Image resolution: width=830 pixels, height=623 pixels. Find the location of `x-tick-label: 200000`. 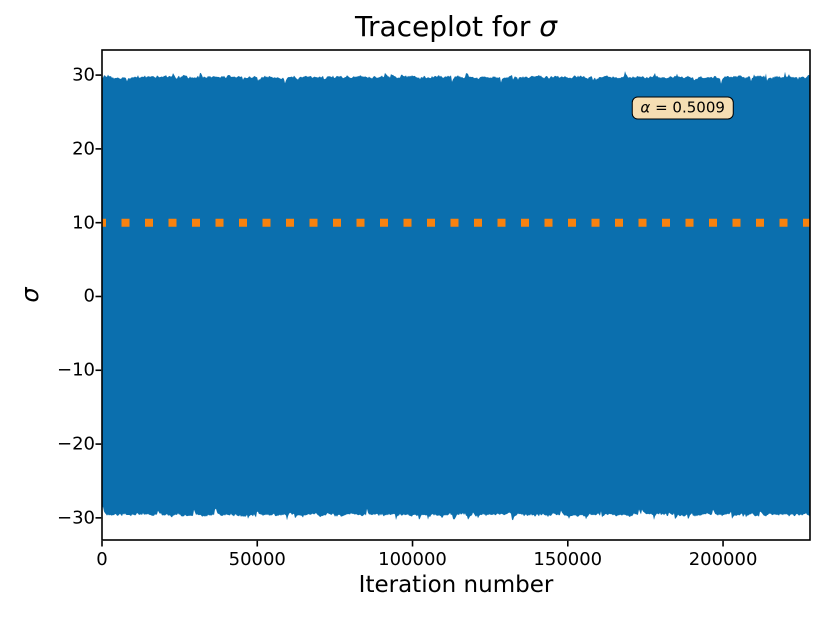

x-tick-label: 200000 is located at coordinates (723, 559).